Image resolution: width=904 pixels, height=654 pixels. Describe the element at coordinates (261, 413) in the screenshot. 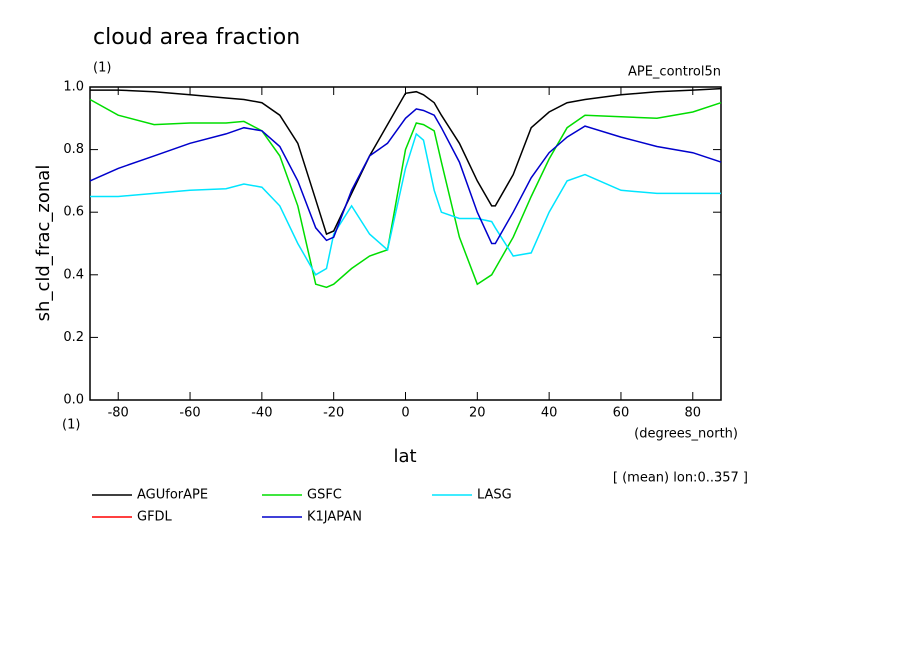

I see `x-tick-label: -40` at that location.